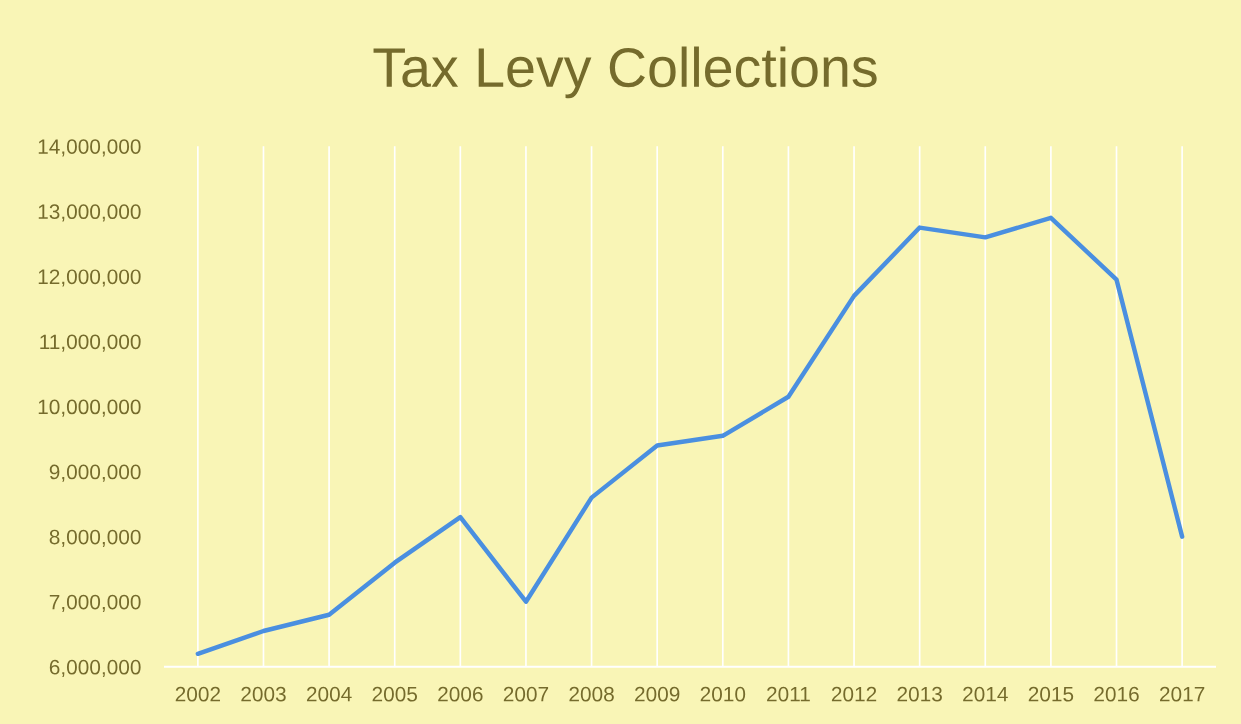 The width and height of the screenshot is (1241, 724). What do you see at coordinates (526, 694) in the screenshot?
I see `x-tick-label: 2007` at bounding box center [526, 694].